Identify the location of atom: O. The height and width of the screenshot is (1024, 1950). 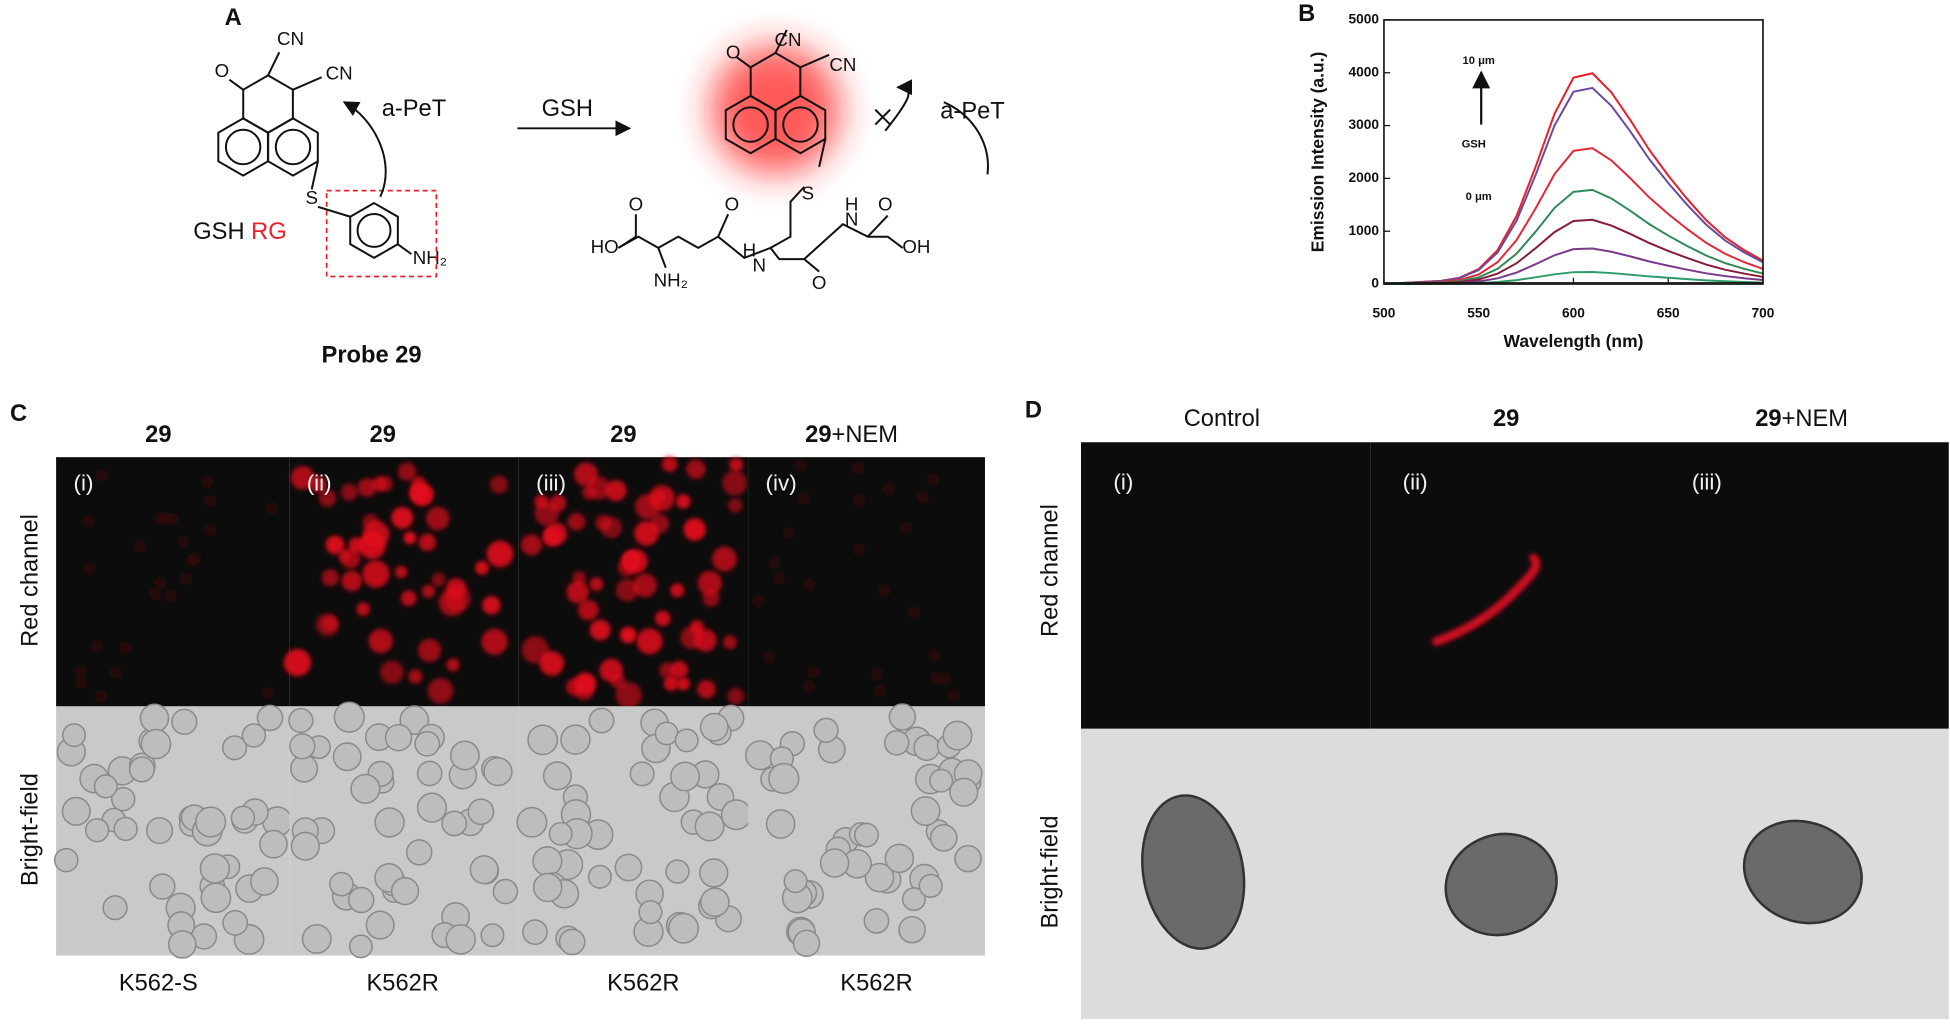
(885, 203).